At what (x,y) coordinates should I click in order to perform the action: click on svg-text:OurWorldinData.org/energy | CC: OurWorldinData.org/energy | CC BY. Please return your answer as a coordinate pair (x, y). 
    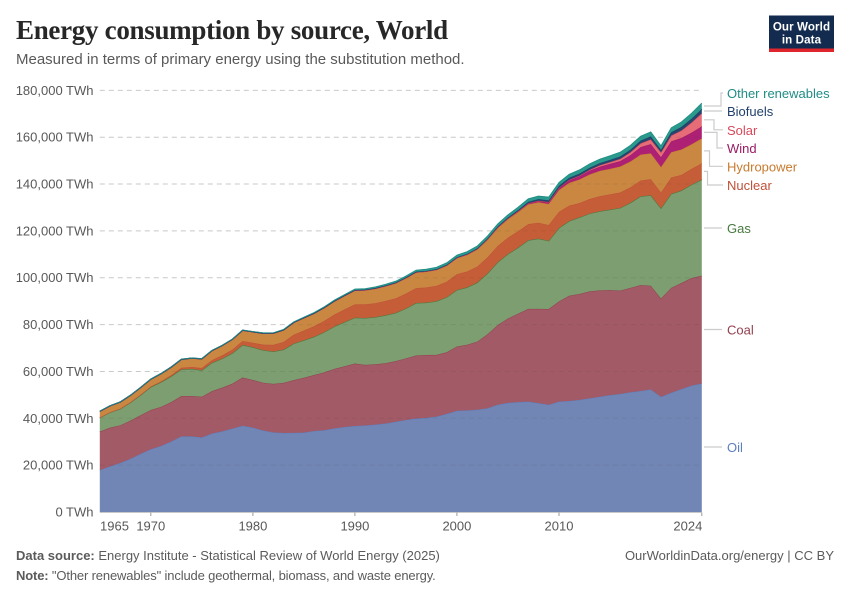
    Looking at the image, I should click on (729, 555).